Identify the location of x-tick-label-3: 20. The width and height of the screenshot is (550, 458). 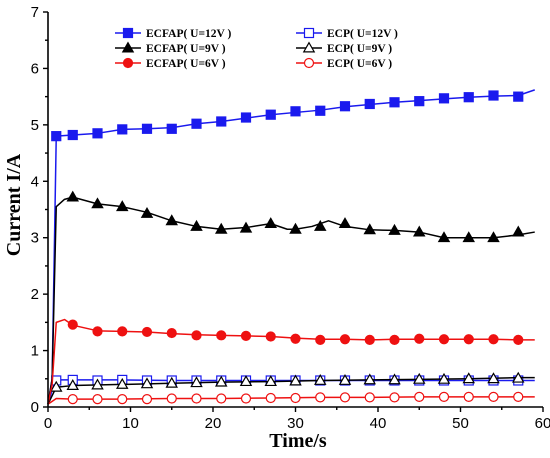
(213, 423).